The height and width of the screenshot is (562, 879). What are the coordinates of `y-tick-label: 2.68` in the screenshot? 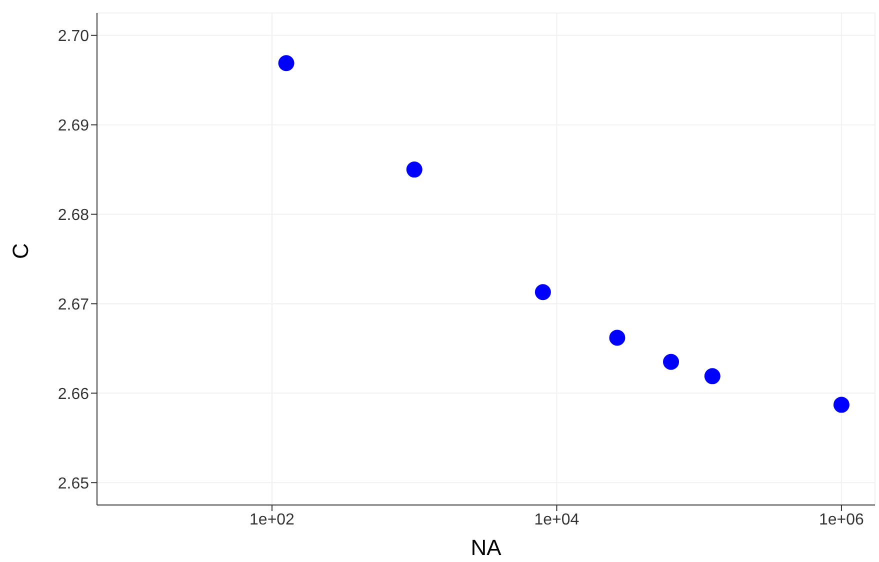 It's located at (74, 215).